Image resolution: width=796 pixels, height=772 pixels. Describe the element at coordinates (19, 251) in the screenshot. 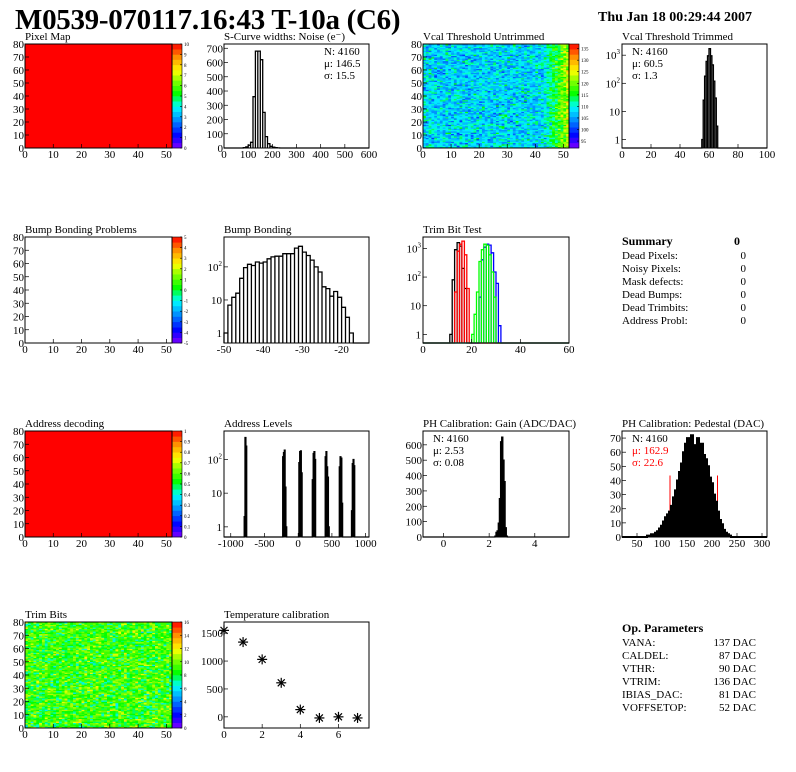

I see `y-tick-label: 70` at that location.